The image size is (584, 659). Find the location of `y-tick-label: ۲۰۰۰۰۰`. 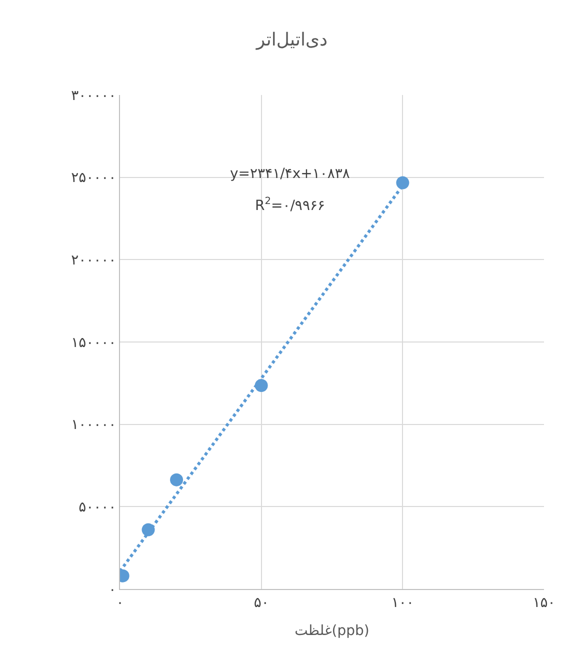

y-tick-label: ۲۰۰۰۰۰ is located at coordinates (93, 260).